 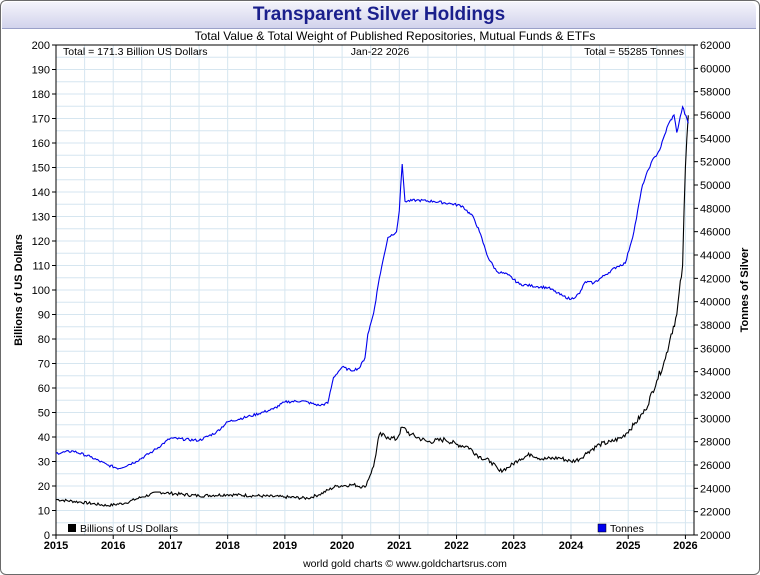 I want to click on x-tick-label: 2025, so click(x=628, y=546).